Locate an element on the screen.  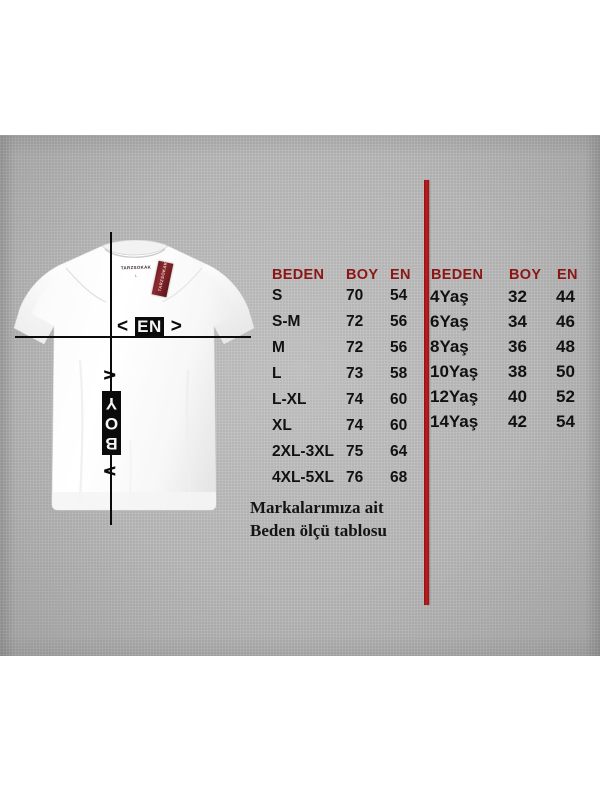
cell-width: 64 is located at coordinates (399, 451).